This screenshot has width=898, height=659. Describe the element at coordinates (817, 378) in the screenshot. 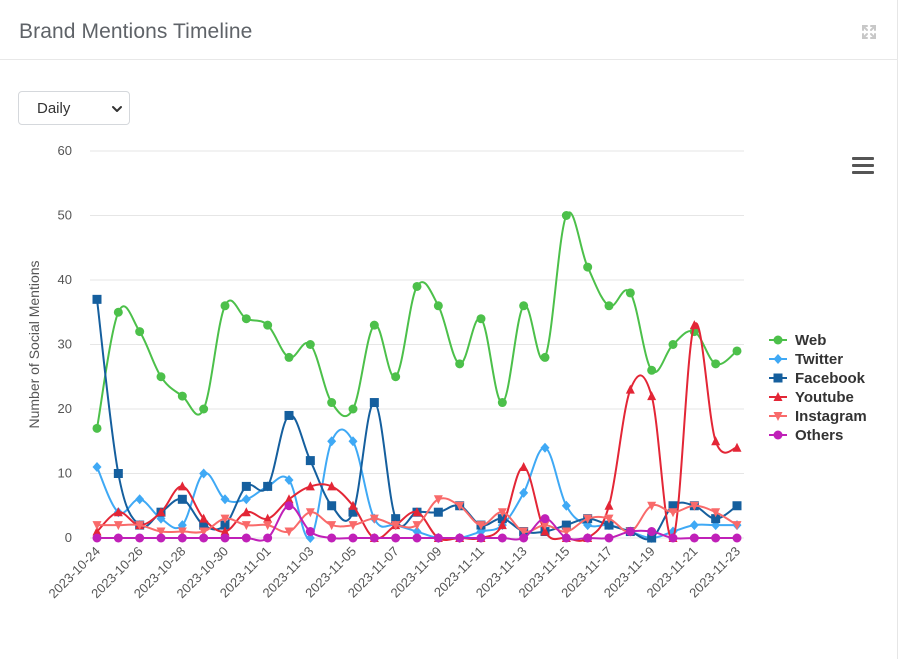

I see `legend-item-facebook: Facebook` at that location.